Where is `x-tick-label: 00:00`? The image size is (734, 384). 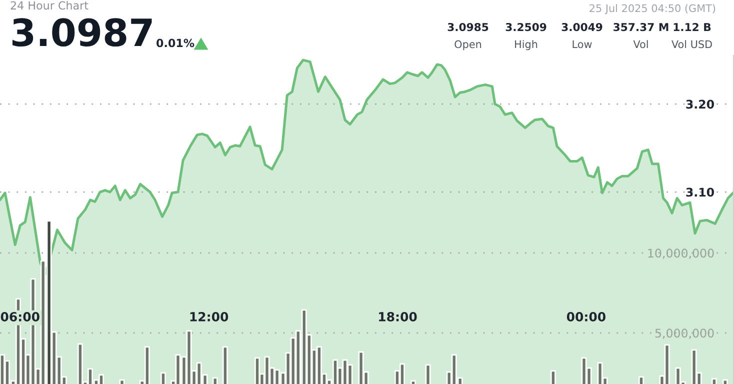 x-tick-label: 00:00 is located at coordinates (586, 317).